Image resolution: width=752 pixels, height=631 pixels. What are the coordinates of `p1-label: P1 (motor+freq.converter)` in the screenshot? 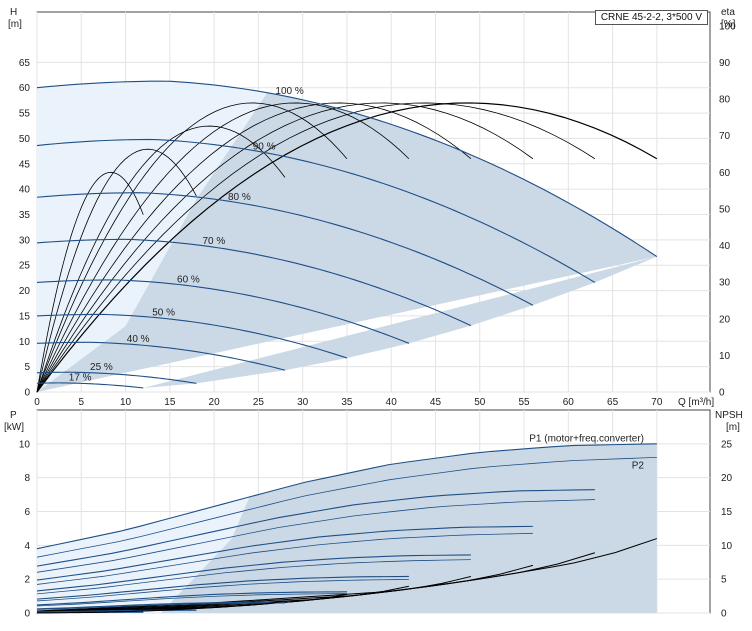 It's located at (586, 438).